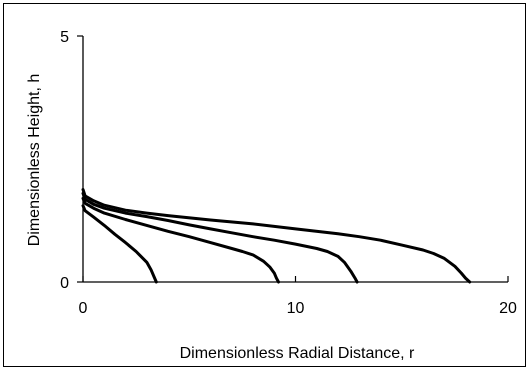  I want to click on y-axis-label: Dimensionless Height, h, so click(34, 160).